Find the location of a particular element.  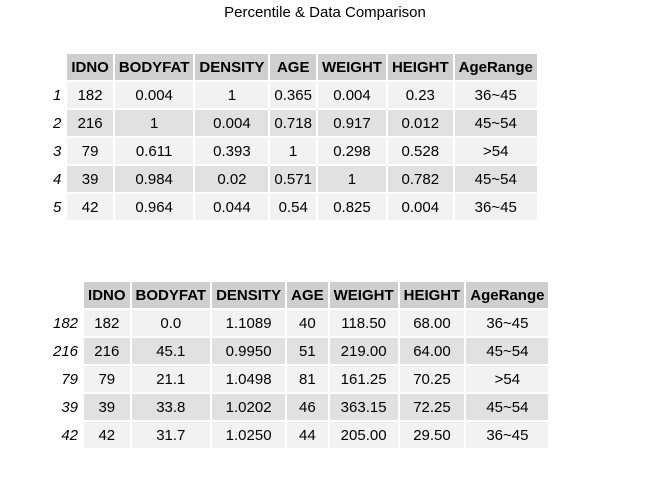

table-cell-age: 40 is located at coordinates (307, 323).